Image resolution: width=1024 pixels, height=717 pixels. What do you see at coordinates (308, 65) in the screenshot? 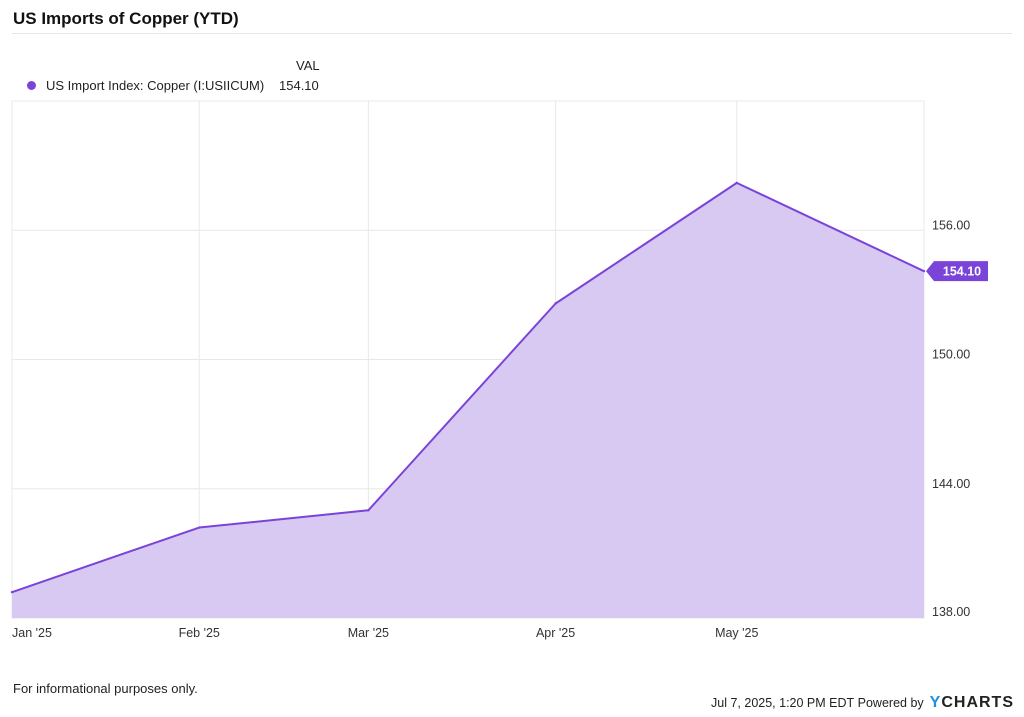
I see `legend-column-header: VAL` at bounding box center [308, 65].